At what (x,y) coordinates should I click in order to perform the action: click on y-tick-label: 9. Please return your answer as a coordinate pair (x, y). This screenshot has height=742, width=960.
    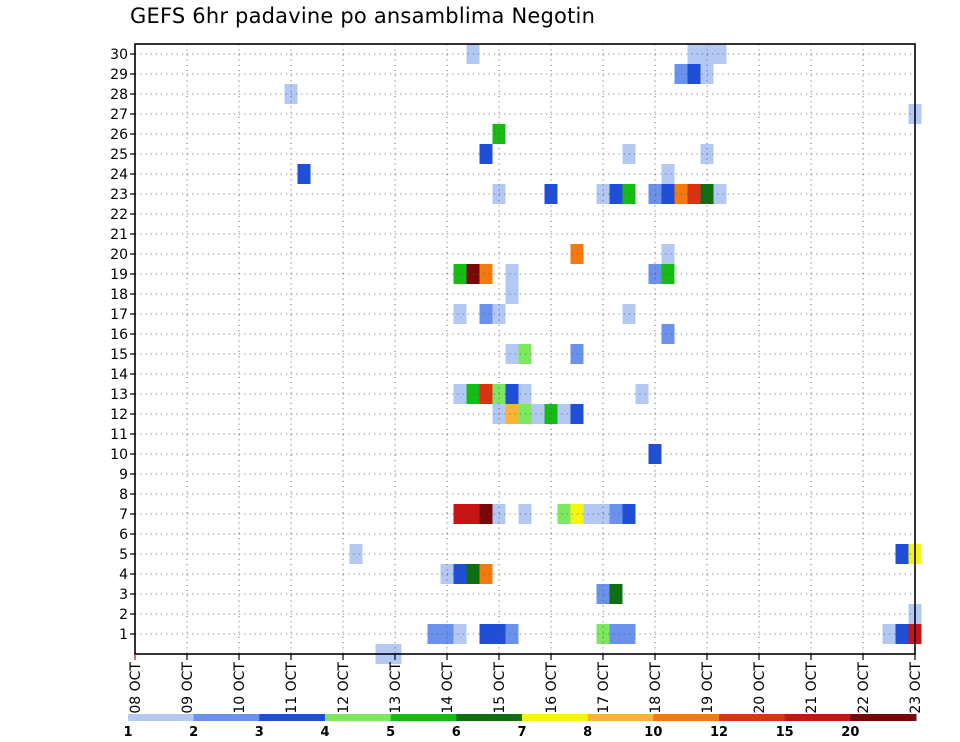
    Looking at the image, I should click on (123, 475).